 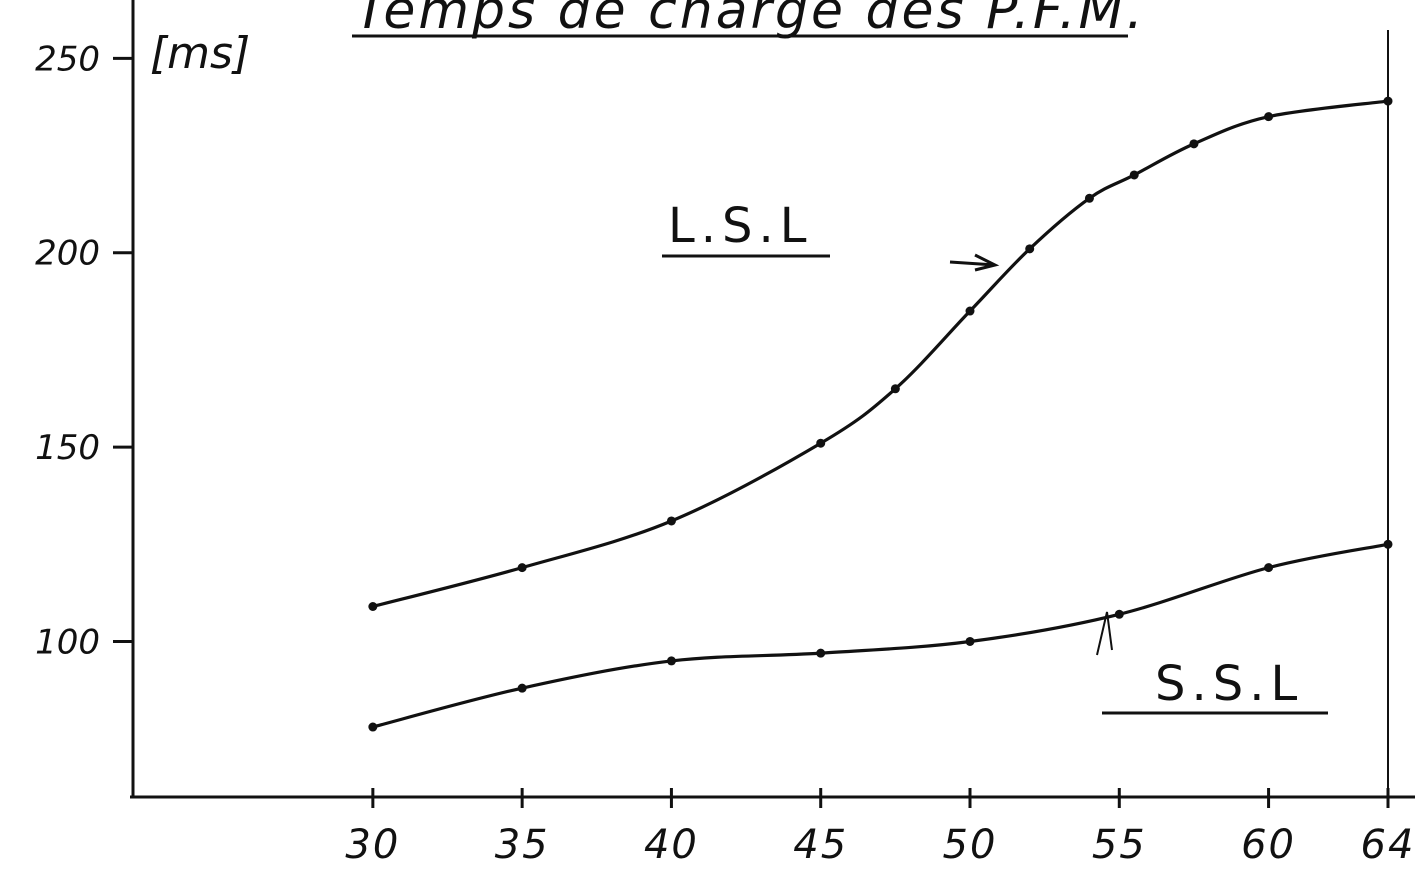 I want to click on y-tick-label: 100, so click(x=67, y=642).